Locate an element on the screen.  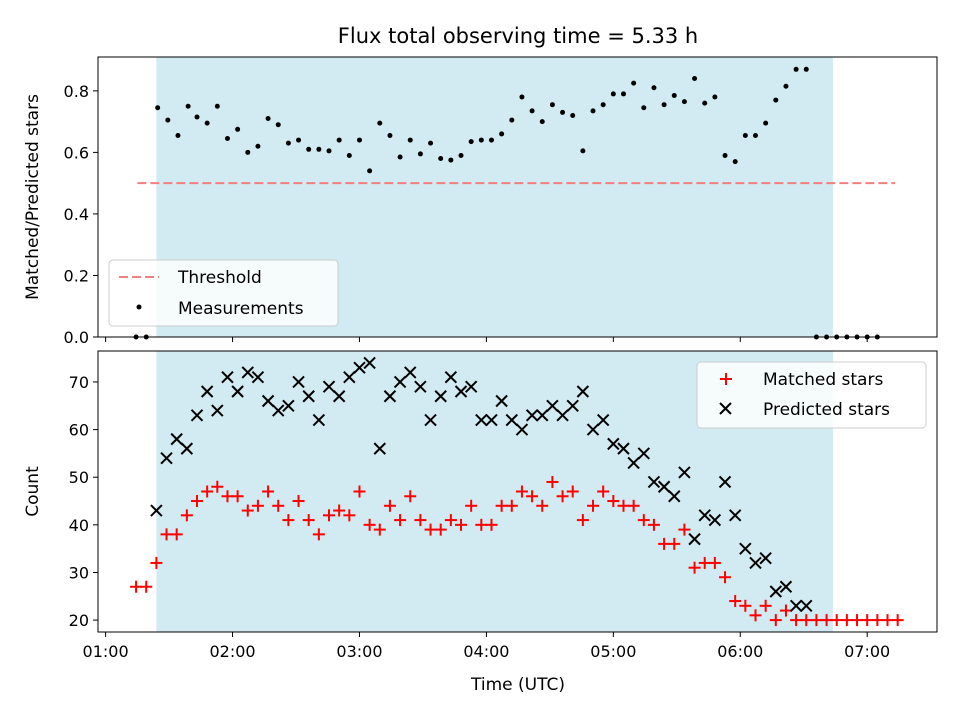
legend-predicted-swatch is located at coordinates (725, 408).